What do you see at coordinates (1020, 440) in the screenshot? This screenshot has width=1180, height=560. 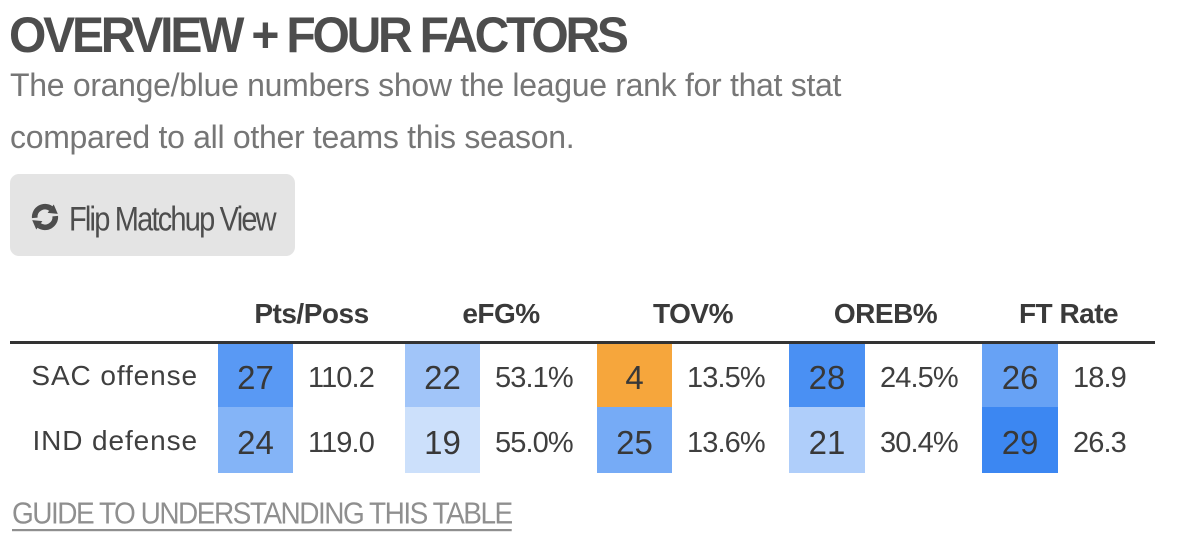 I see `rank-cell: 29` at bounding box center [1020, 440].